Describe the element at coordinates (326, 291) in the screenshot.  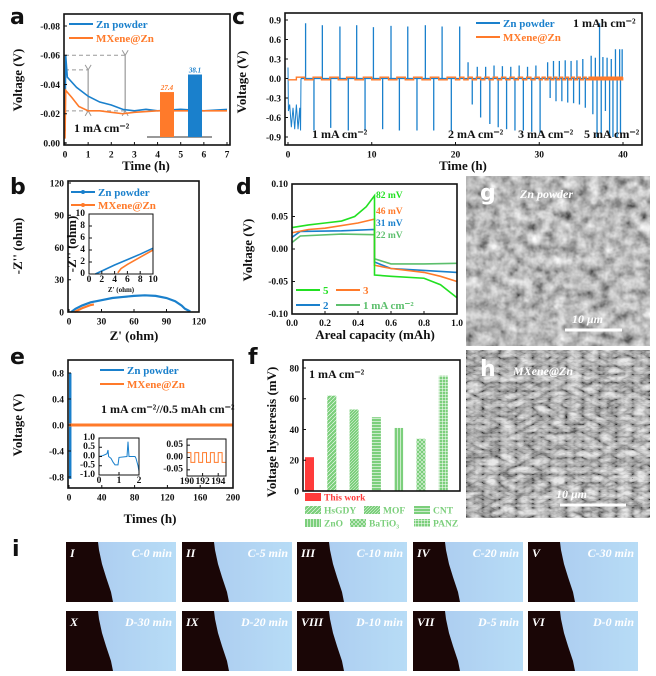
I see `legend-5-label: 5` at that location.